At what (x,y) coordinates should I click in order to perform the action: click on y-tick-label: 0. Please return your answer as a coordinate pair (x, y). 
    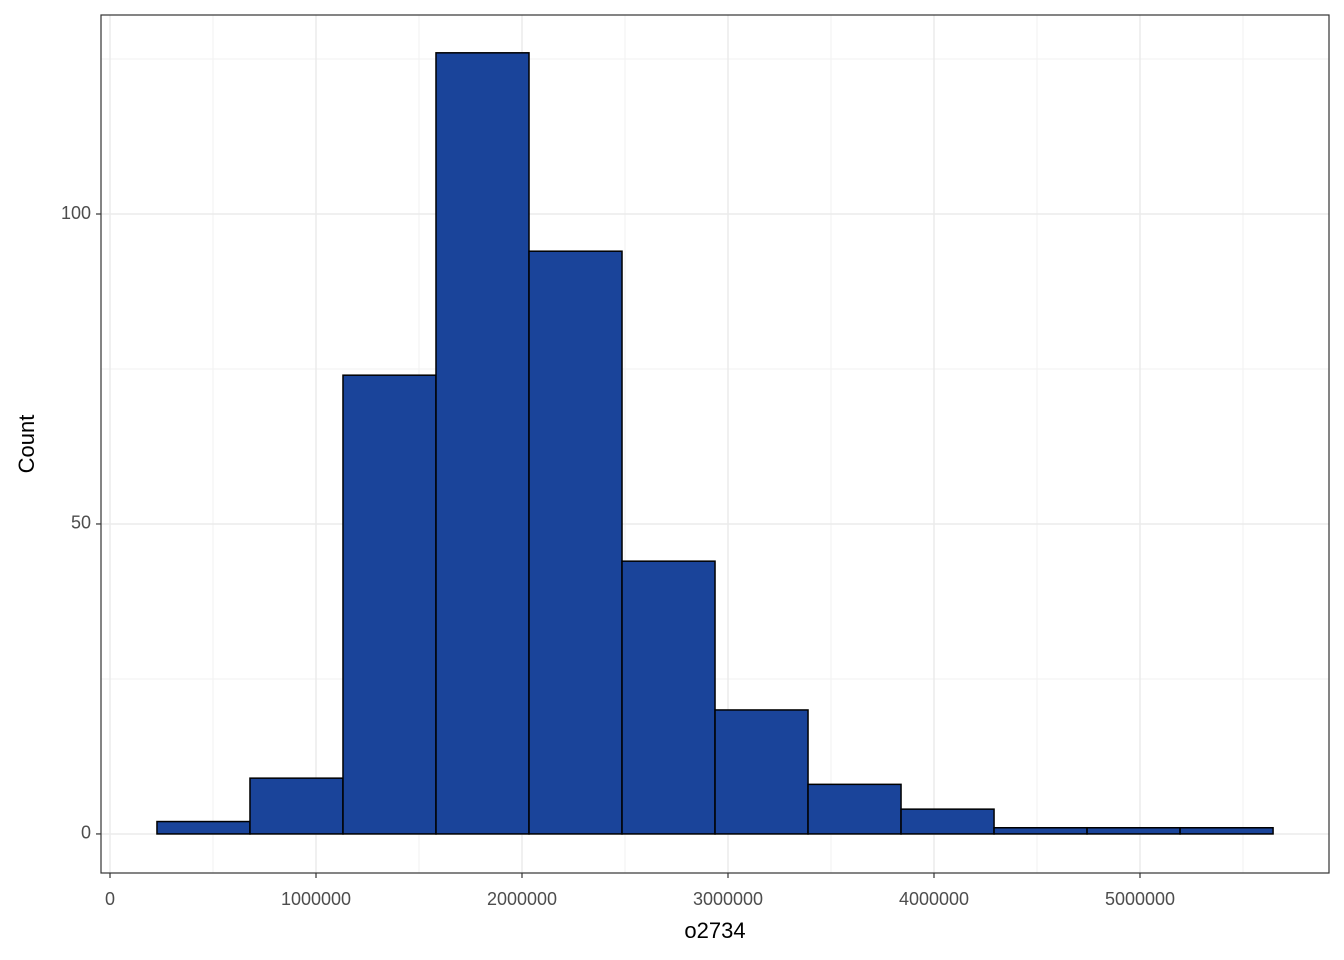
    Looking at the image, I should click on (86, 833).